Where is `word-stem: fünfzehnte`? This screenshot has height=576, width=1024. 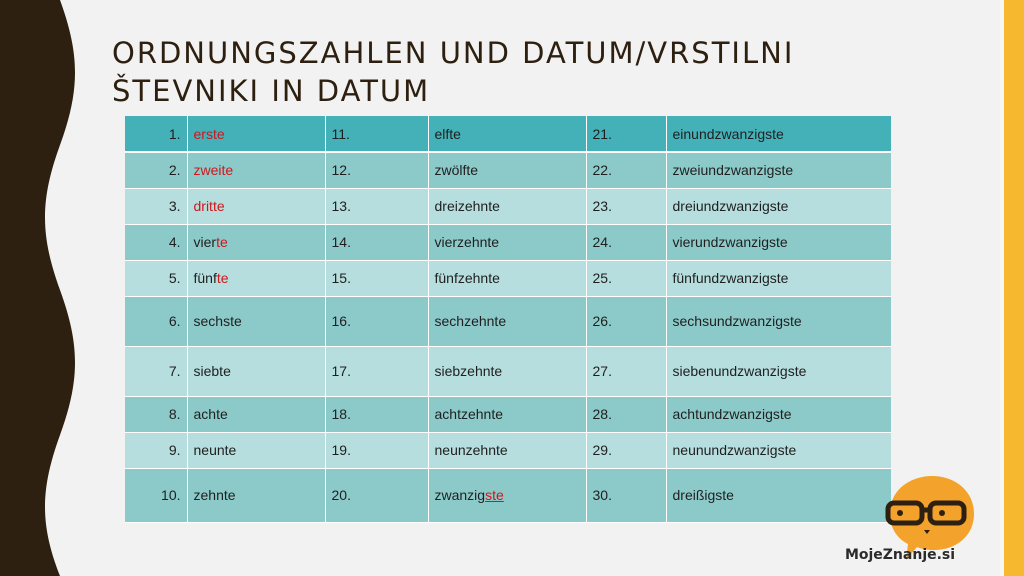 word-stem: fünfzehnte is located at coordinates (467, 278).